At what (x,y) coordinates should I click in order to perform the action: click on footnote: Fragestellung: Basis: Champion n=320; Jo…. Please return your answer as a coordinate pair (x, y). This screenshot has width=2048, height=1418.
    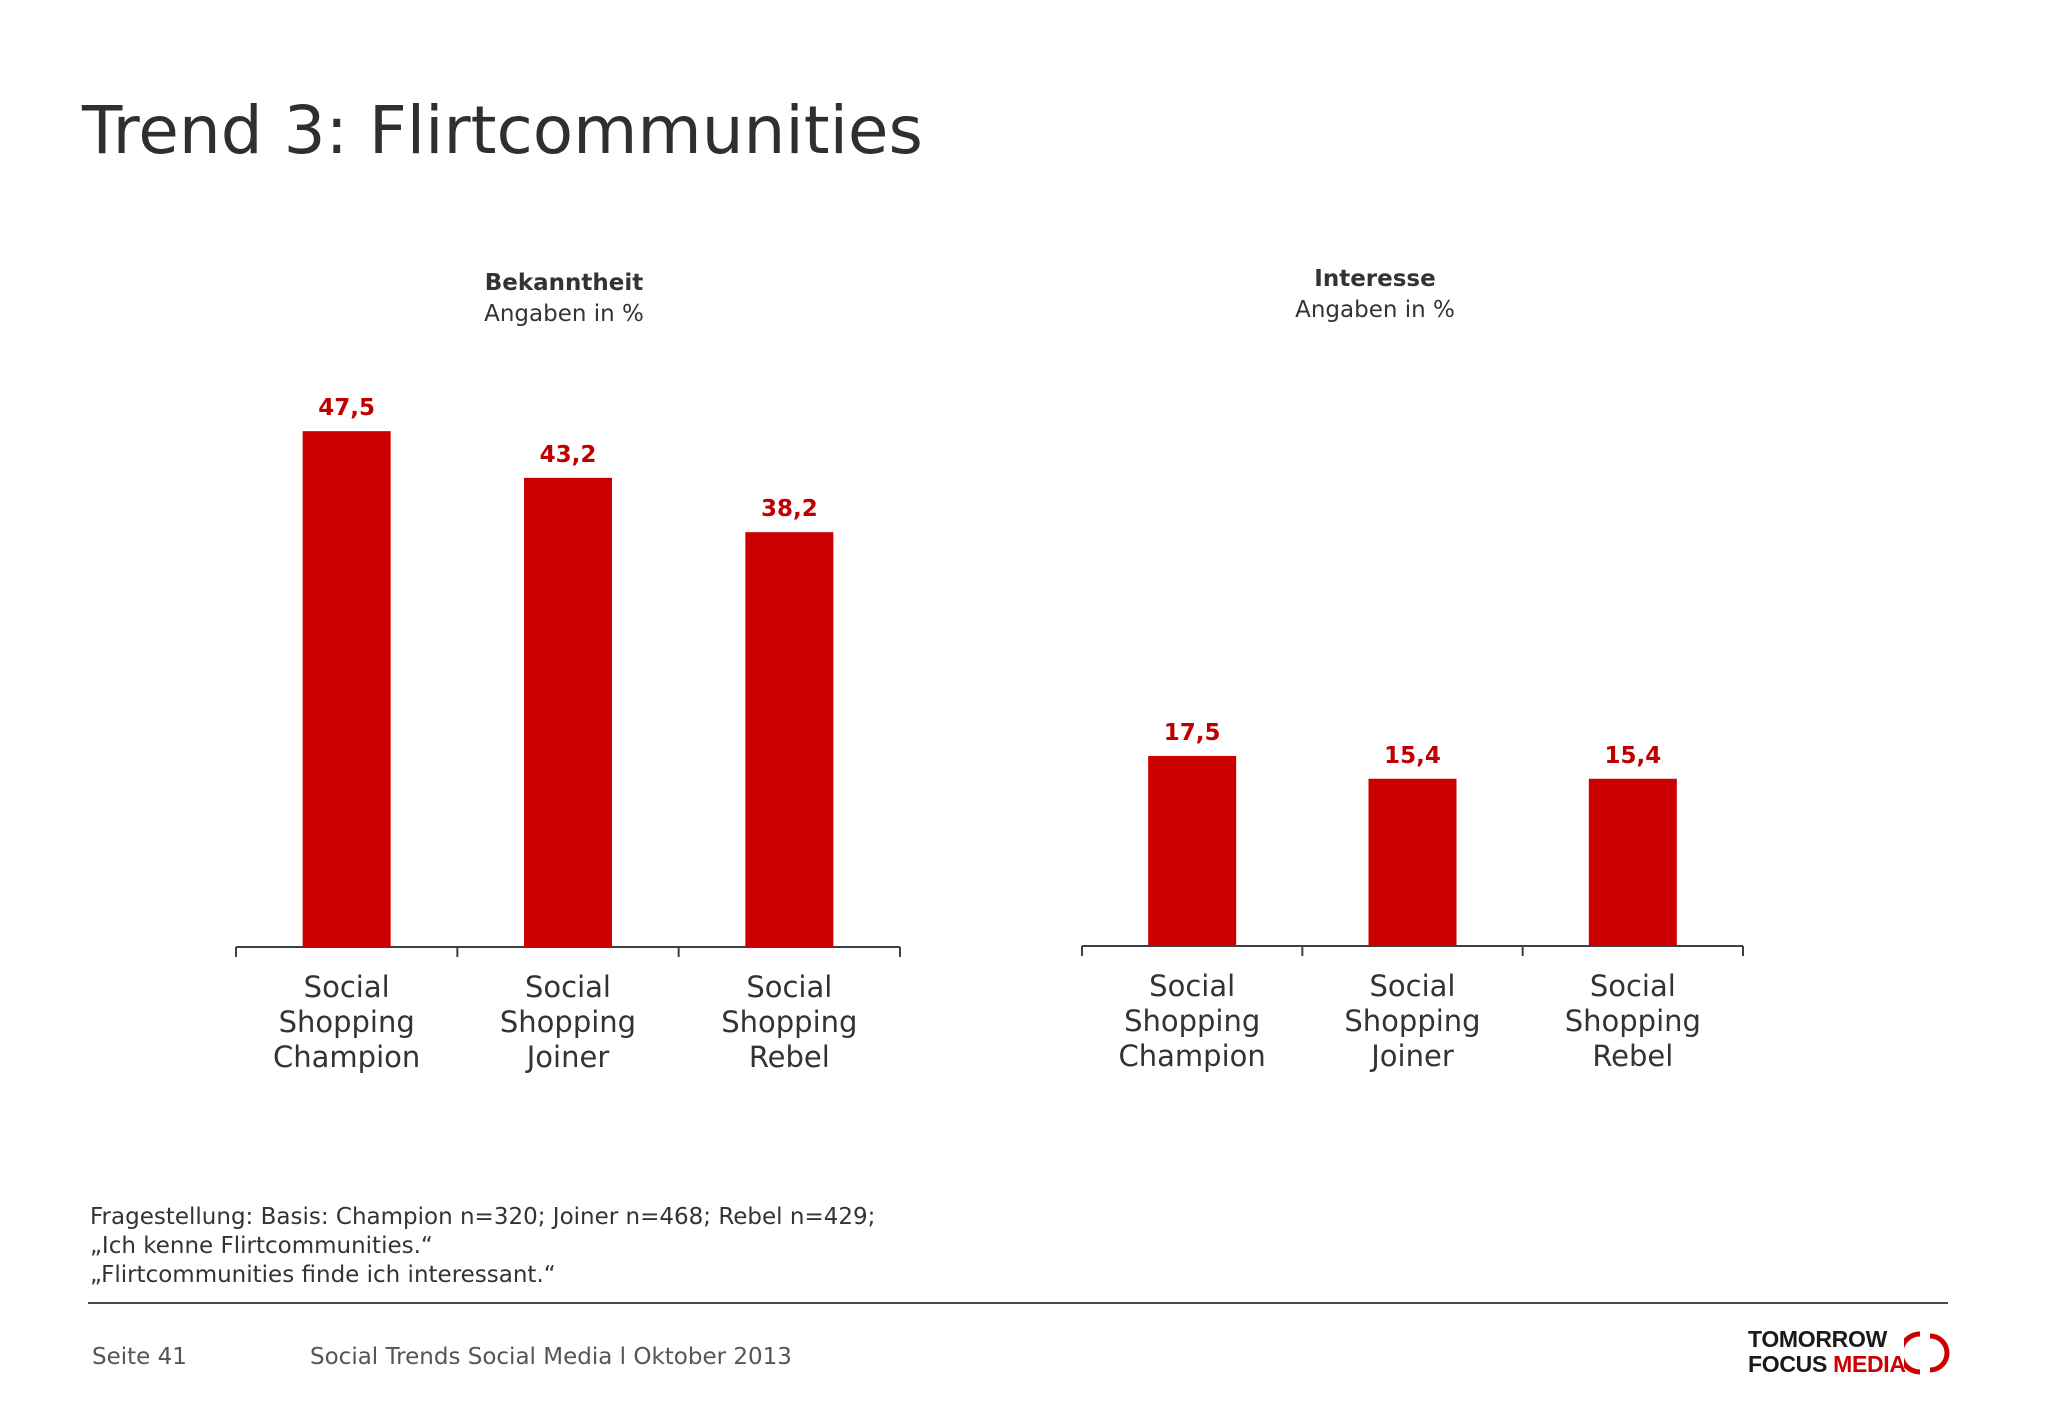
    Looking at the image, I should click on (482, 1246).